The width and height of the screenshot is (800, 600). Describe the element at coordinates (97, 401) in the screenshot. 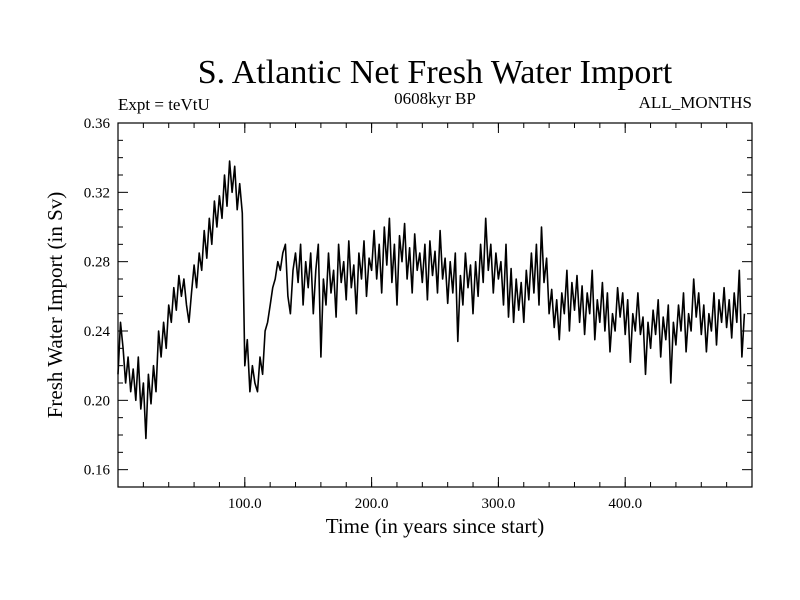

I see `y-tick-label: 0.20` at that location.